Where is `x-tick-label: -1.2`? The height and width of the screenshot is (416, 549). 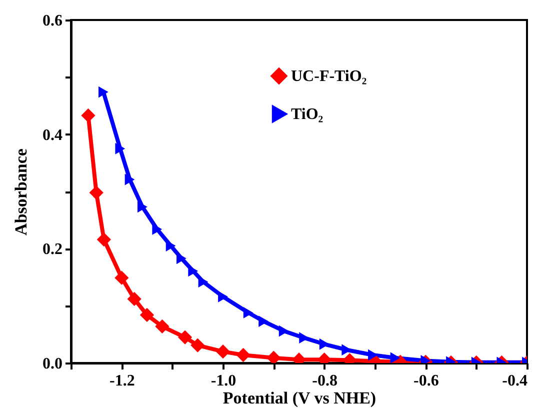 x-tick-label: -1.2 is located at coordinates (122, 381).